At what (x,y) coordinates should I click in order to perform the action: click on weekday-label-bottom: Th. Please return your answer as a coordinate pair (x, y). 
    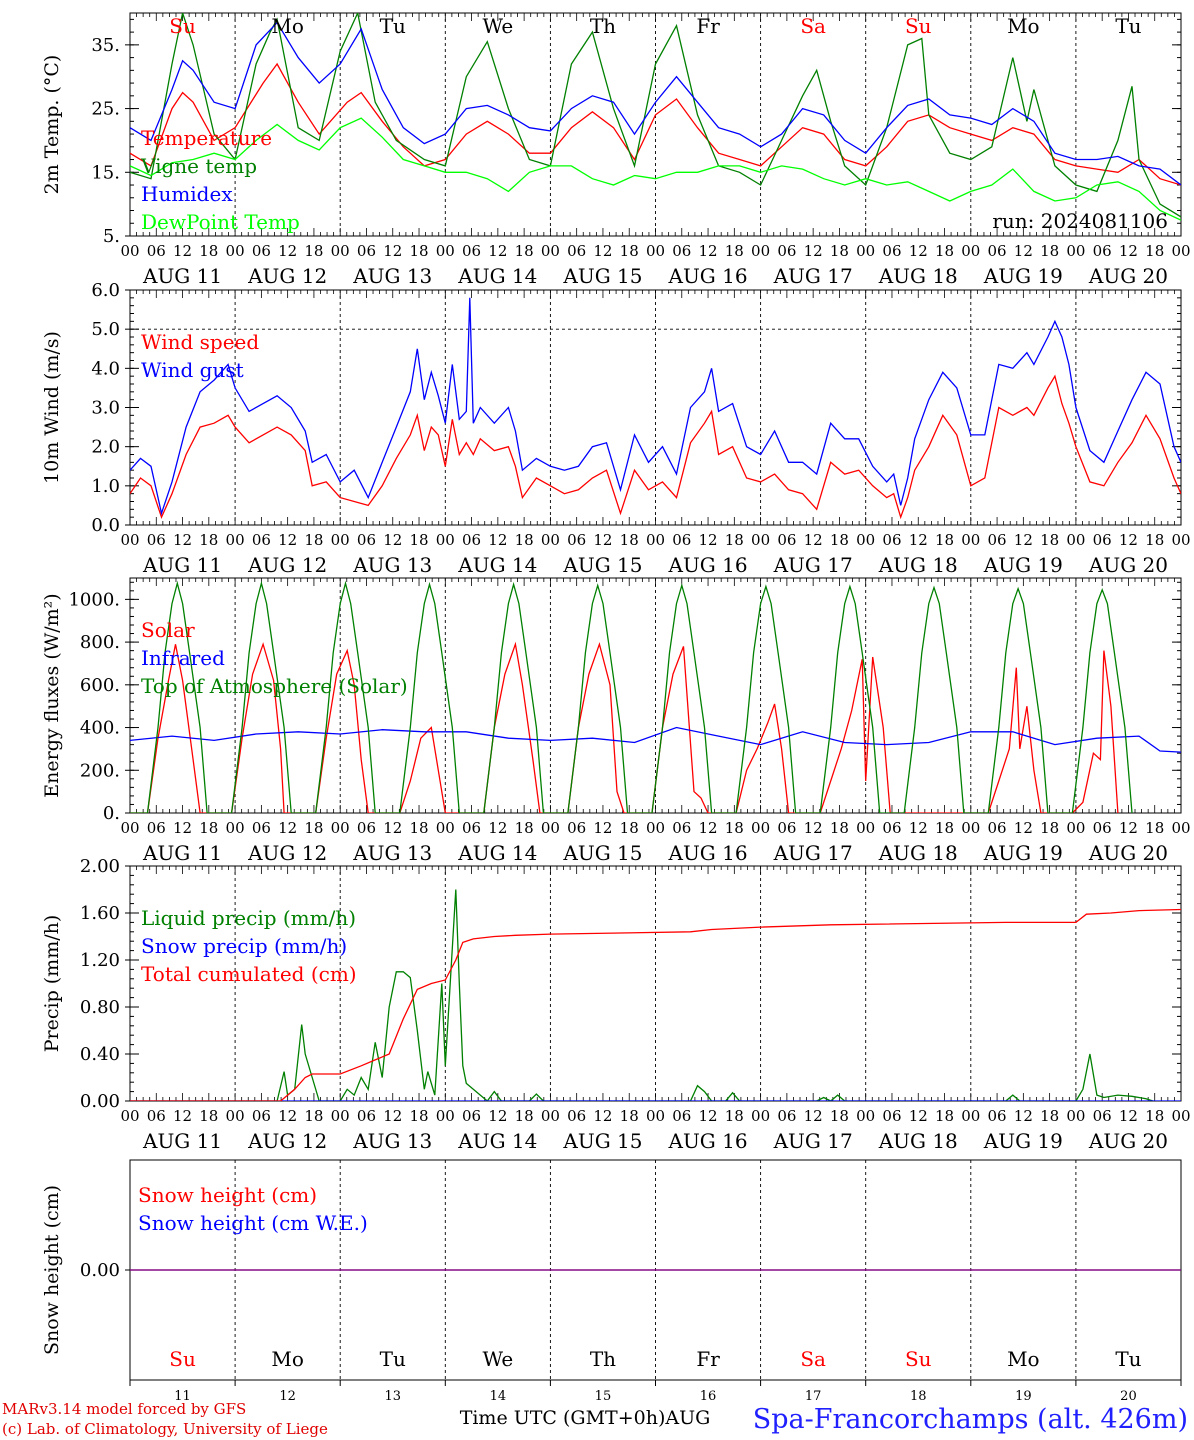
    Looking at the image, I should click on (603, 1359).